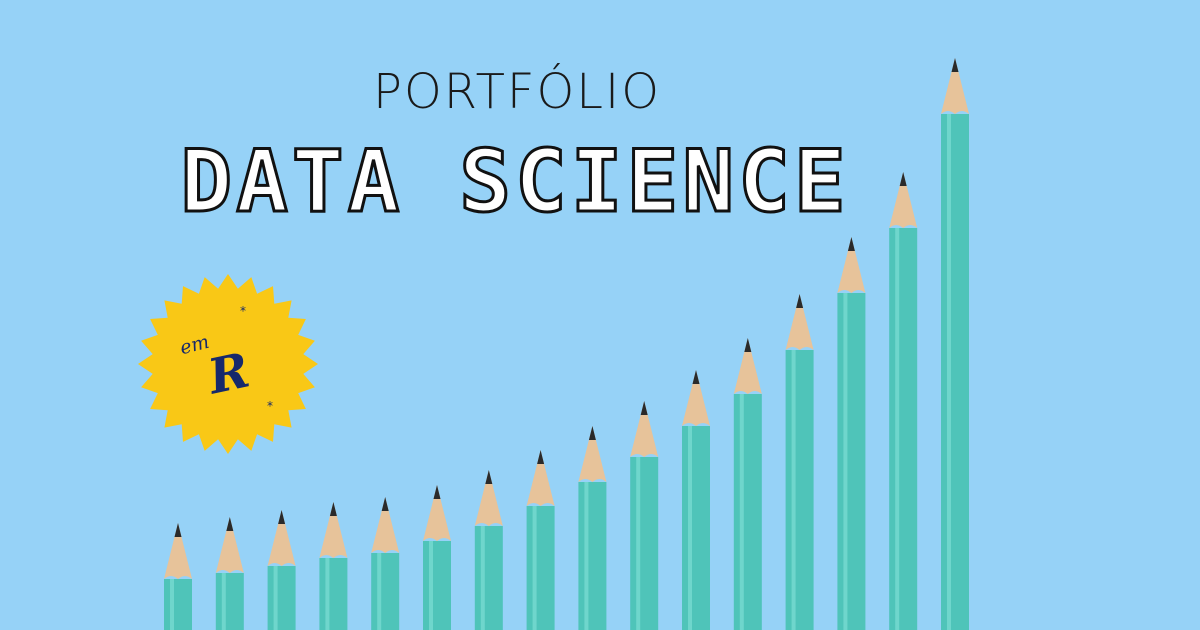 The width and height of the screenshot is (1200, 630). I want to click on r-badge: em R * *, so click(228, 364).